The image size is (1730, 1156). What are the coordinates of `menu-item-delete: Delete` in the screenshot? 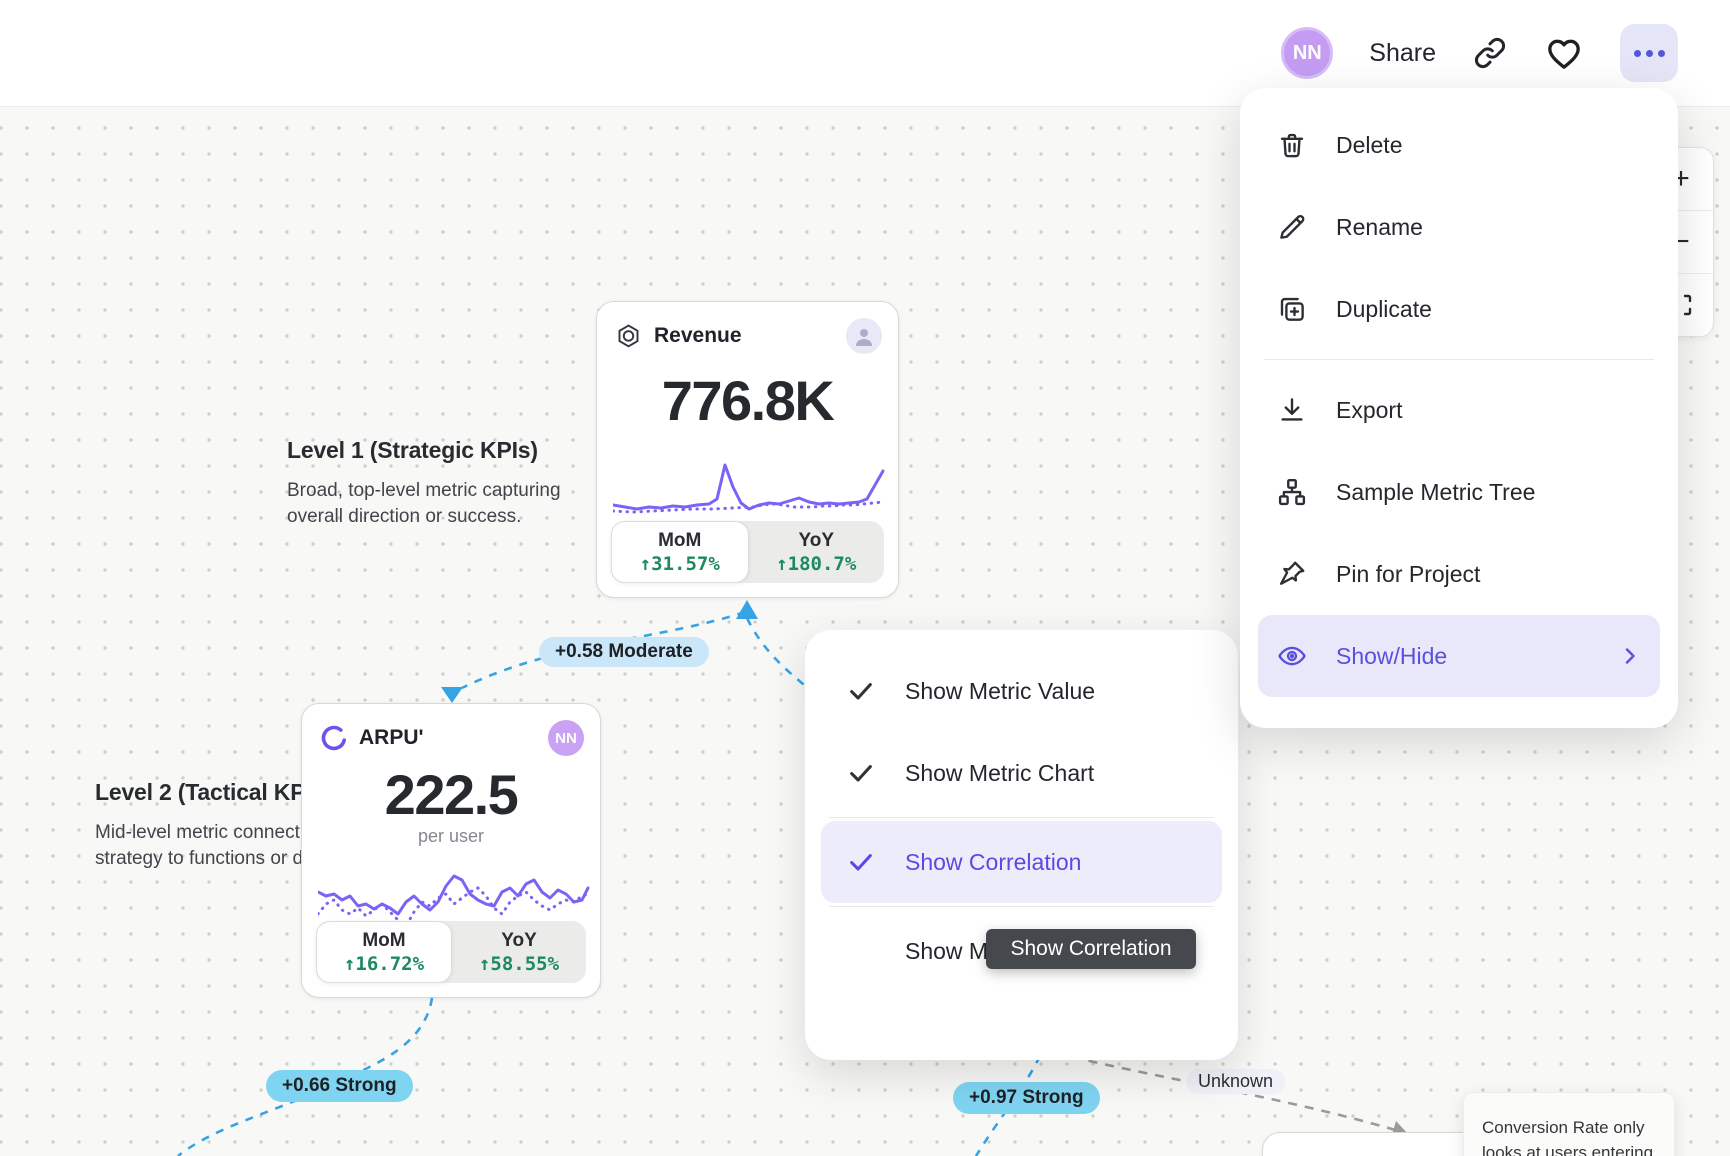 It's located at (1459, 145).